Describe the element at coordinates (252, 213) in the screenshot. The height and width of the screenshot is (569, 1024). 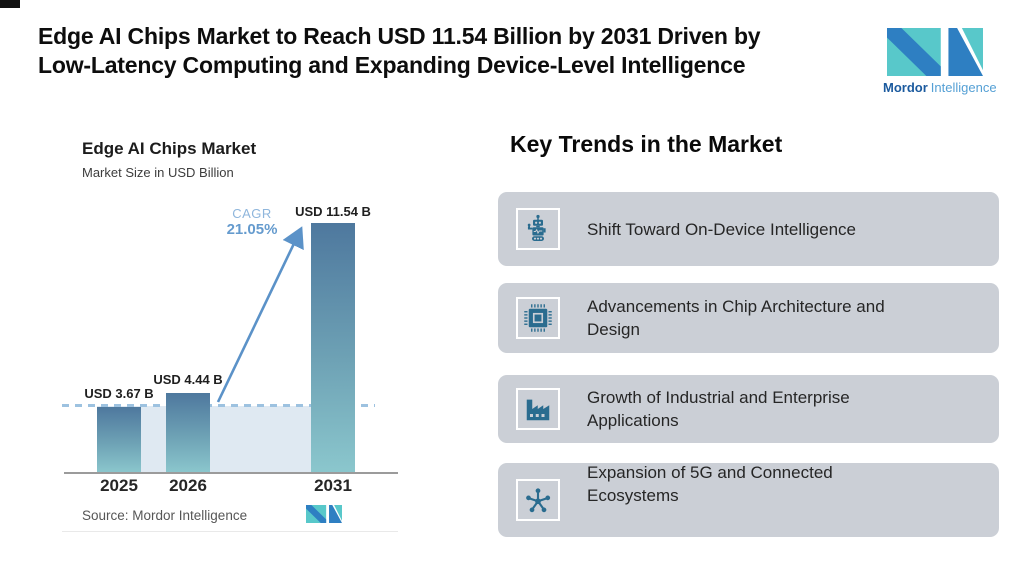
I see `cagr-label: CAGR` at that location.